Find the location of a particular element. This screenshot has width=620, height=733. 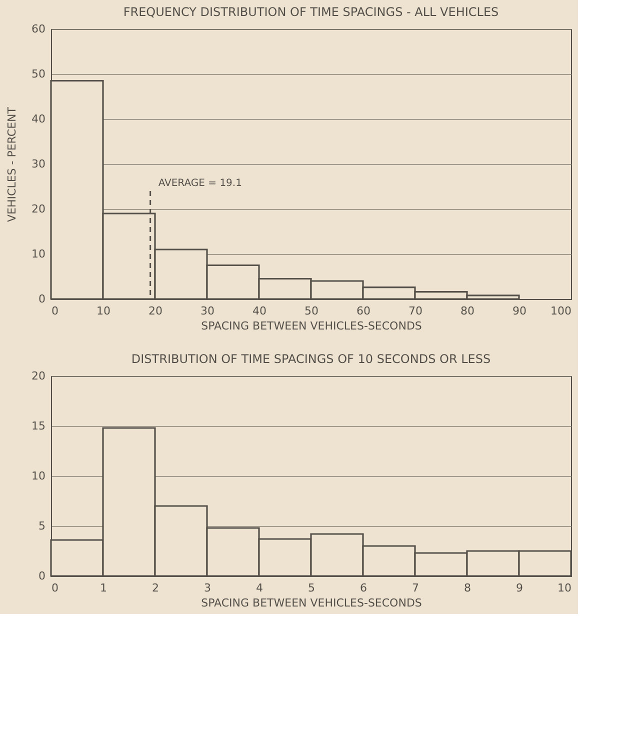

ref-line-label: AVERAGE = 19.1 is located at coordinates (200, 183).